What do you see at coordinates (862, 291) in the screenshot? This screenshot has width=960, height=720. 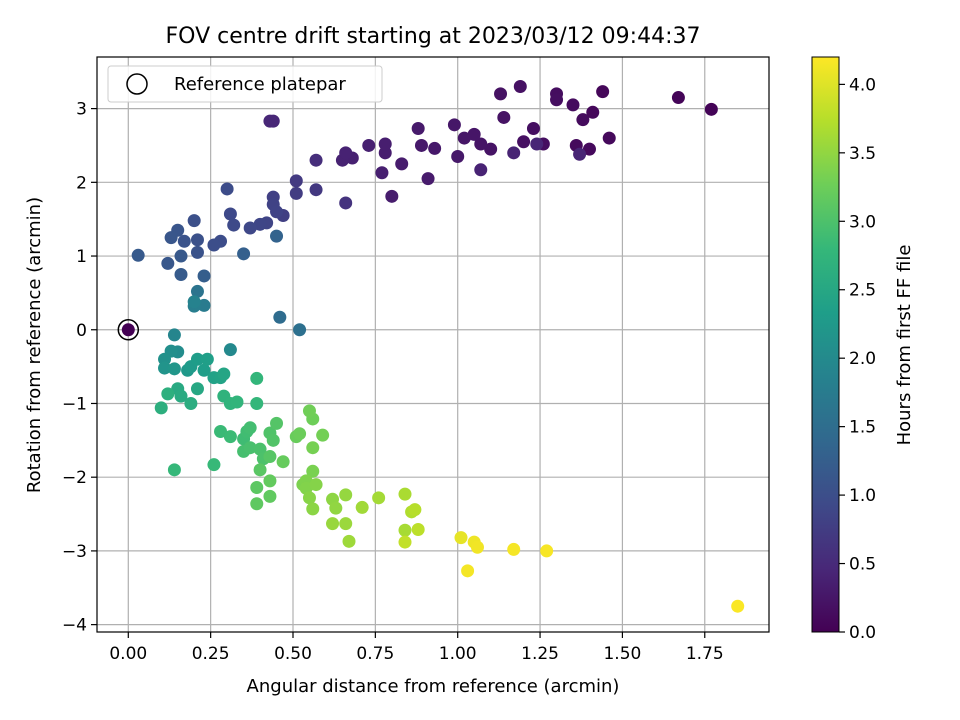 I see `colorbar-tick-label: 2.5` at bounding box center [862, 291].